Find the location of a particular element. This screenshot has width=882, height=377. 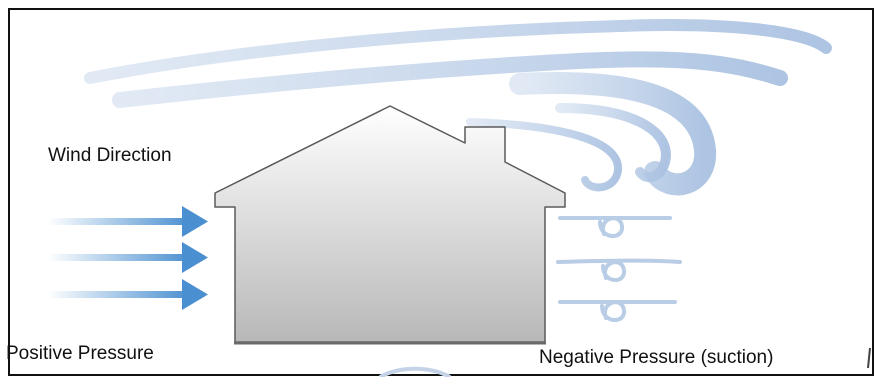

wind-arrows is located at coordinates (128, 258).